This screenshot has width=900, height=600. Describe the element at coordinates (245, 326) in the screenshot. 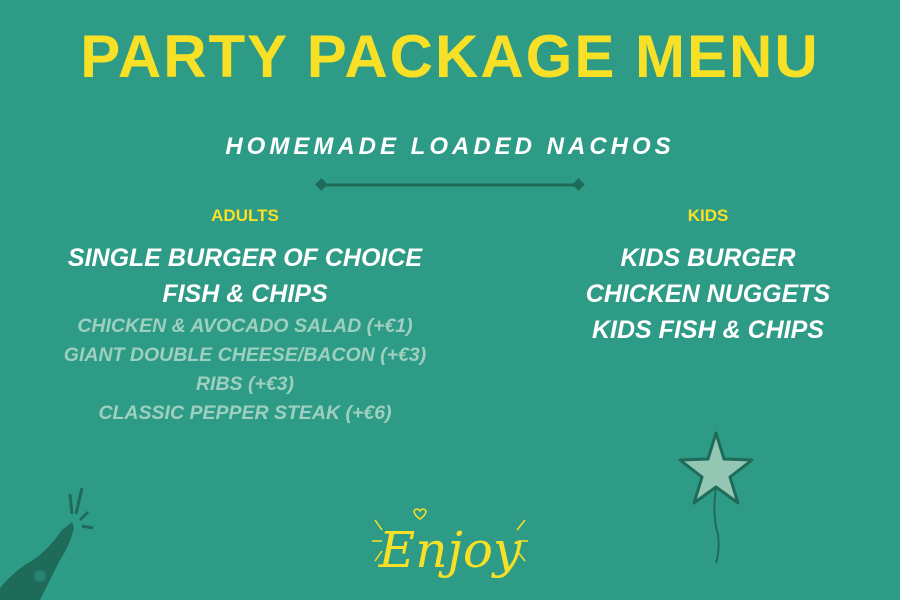

I see `upgrade-item: CHICKEN & AVOCADO SALAD (+€1)` at that location.